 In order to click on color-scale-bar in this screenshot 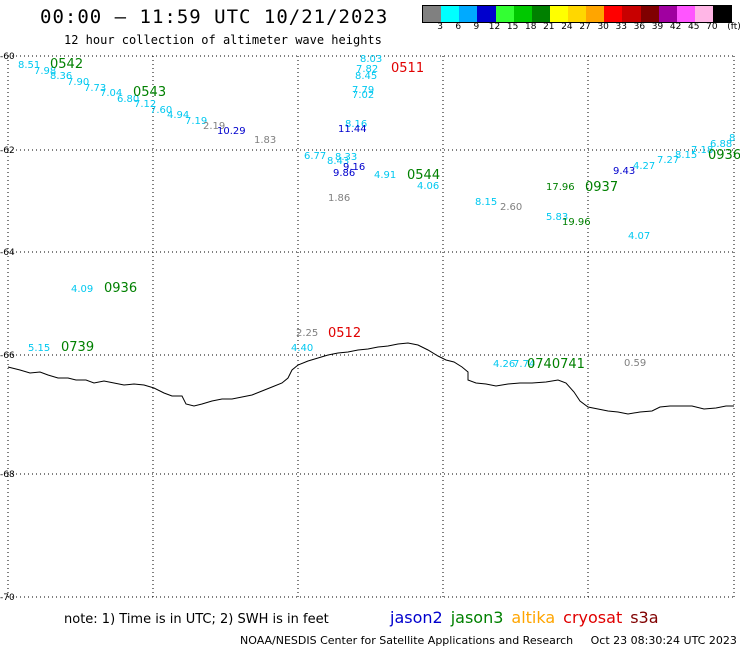, I will do `click(577, 14)`.